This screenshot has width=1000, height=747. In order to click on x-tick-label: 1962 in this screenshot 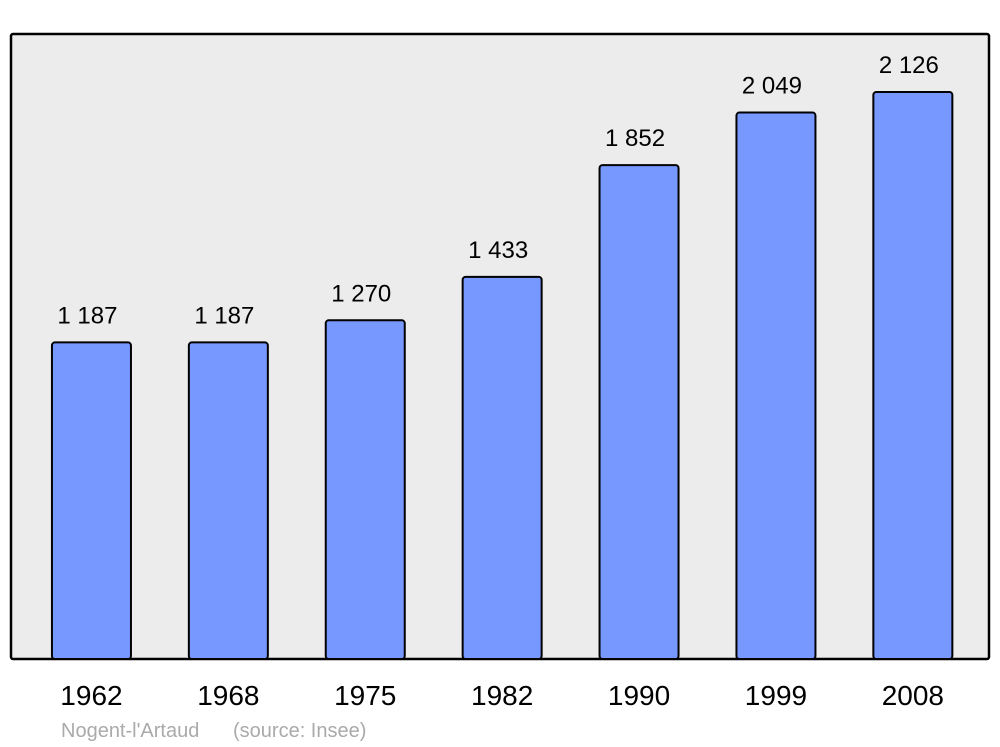, I will do `click(91, 695)`.